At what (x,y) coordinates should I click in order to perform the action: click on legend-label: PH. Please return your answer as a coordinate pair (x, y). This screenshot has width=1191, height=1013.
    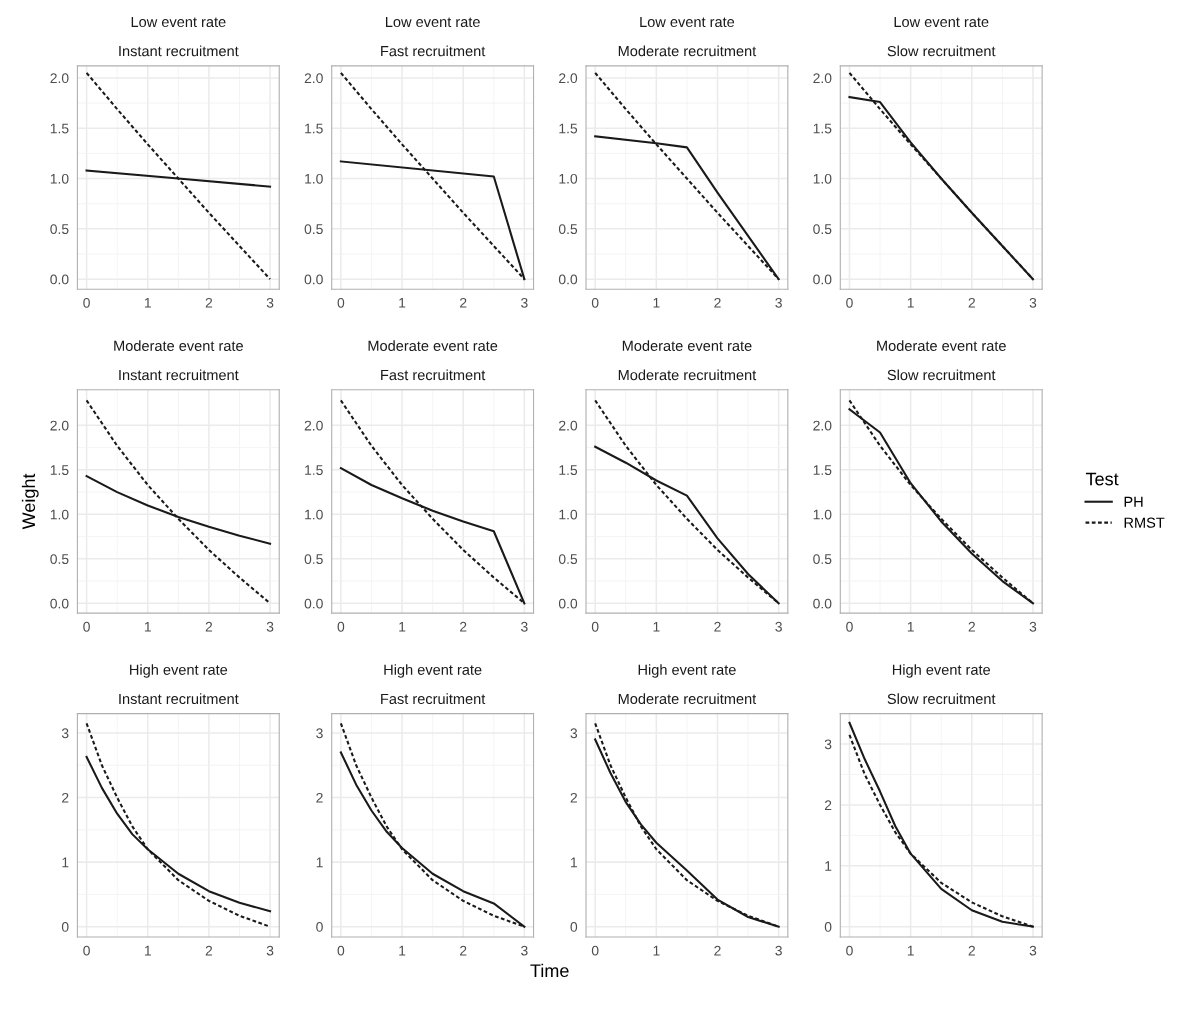
    Looking at the image, I should click on (1133, 501).